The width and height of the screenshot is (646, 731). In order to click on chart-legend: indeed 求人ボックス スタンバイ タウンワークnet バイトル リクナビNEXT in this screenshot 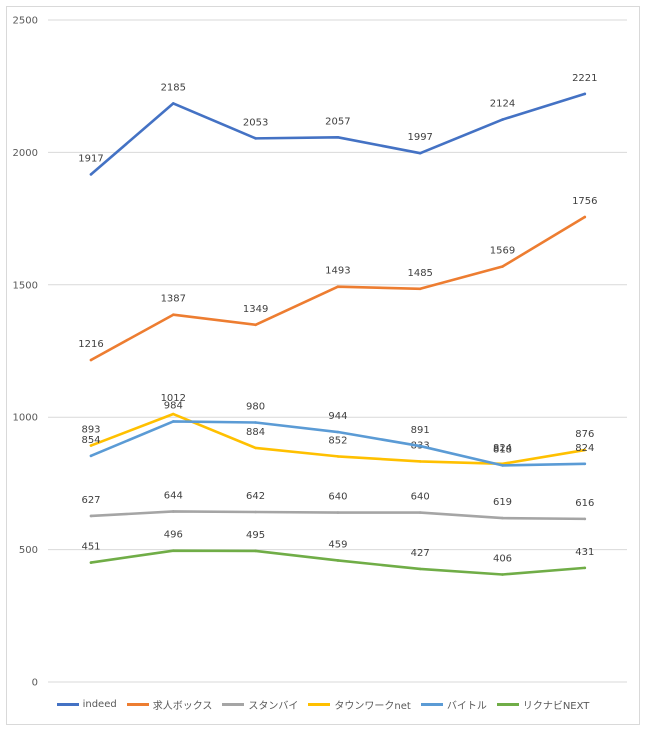, I will do `click(323, 704)`.